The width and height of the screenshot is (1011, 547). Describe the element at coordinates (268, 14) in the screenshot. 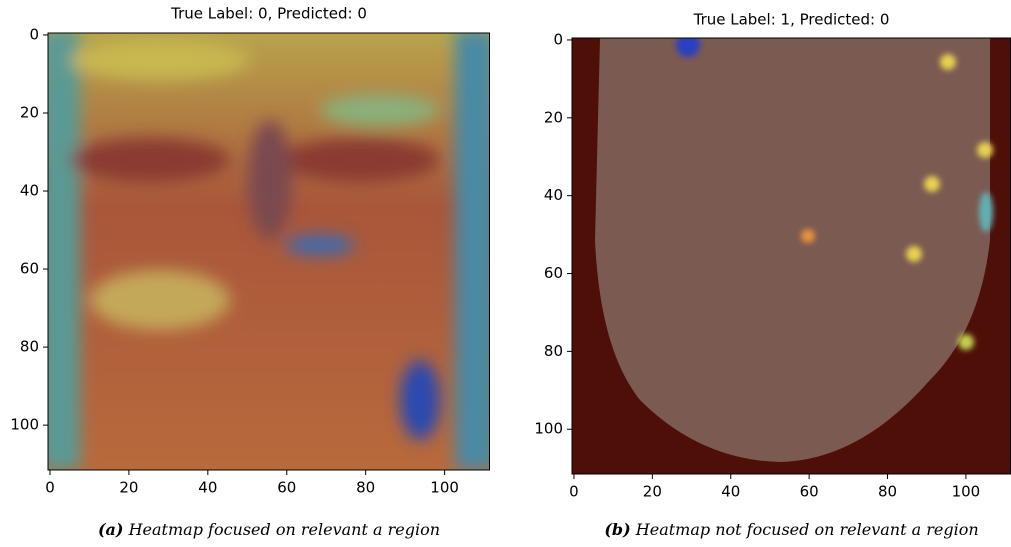

I see `chart-title: True Label: 0, Predicted: 0` at that location.